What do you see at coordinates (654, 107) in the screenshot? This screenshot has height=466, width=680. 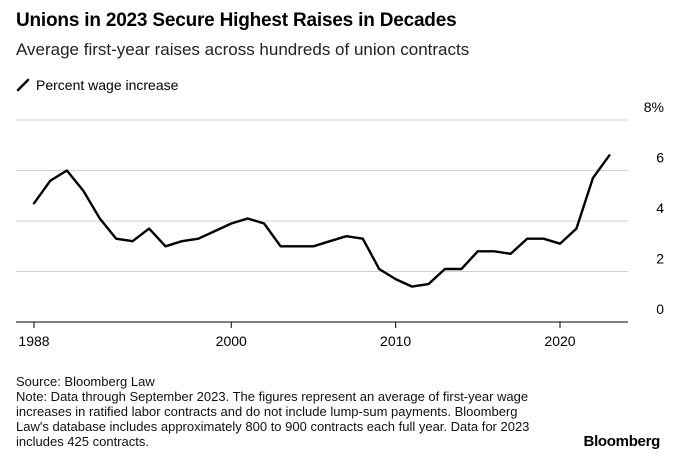 I see `y-tick-label: 8%` at bounding box center [654, 107].